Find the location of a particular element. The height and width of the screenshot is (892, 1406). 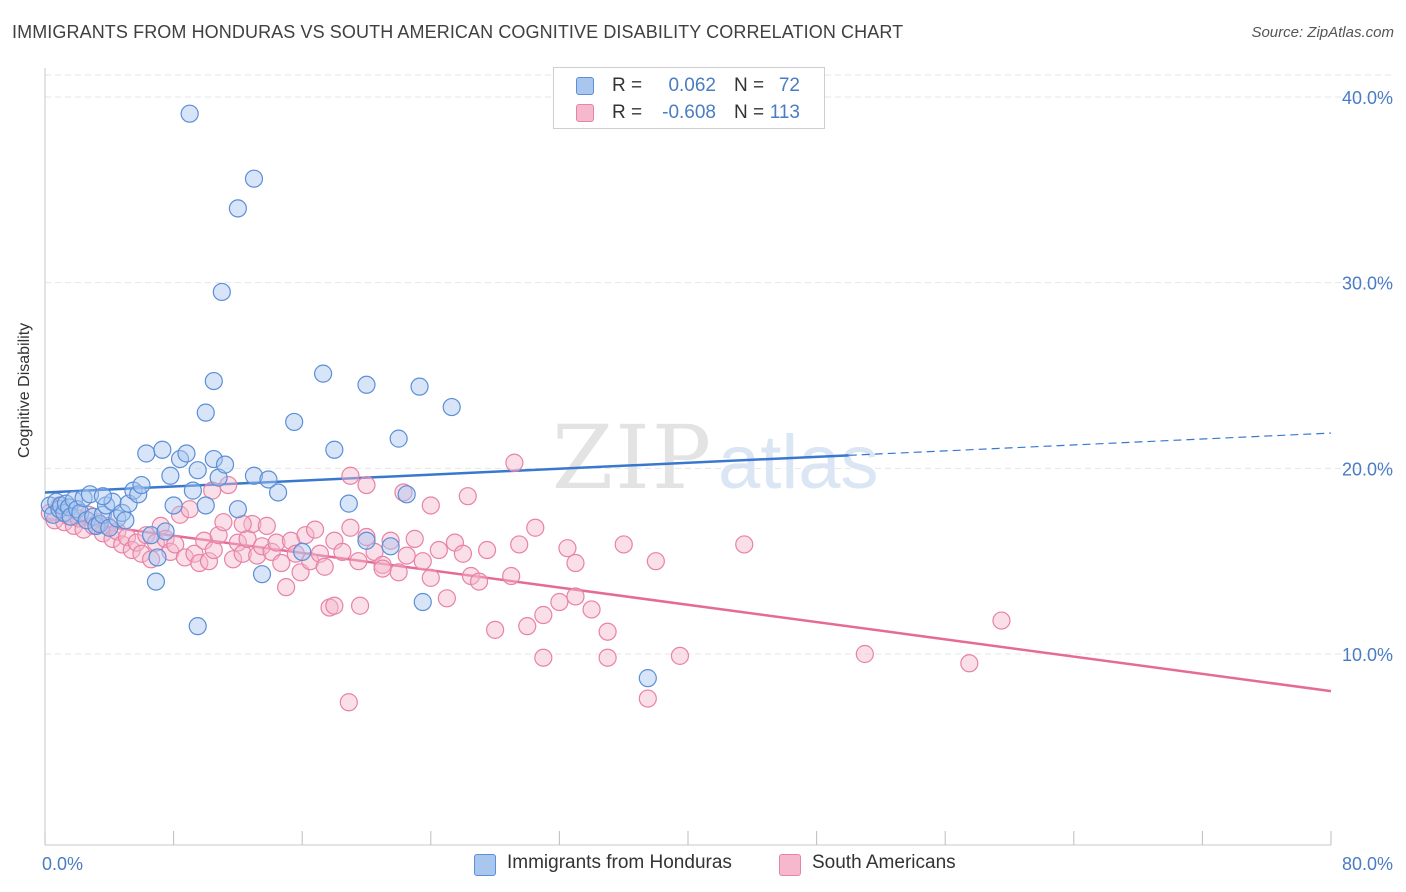

stats-row-pink: R = -0.608 N = 113 is located at coordinates (689, 114).